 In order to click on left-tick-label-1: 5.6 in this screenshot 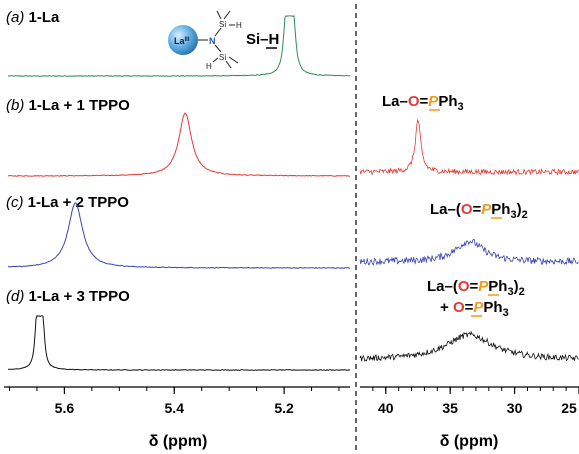, I will do `click(65, 408)`.